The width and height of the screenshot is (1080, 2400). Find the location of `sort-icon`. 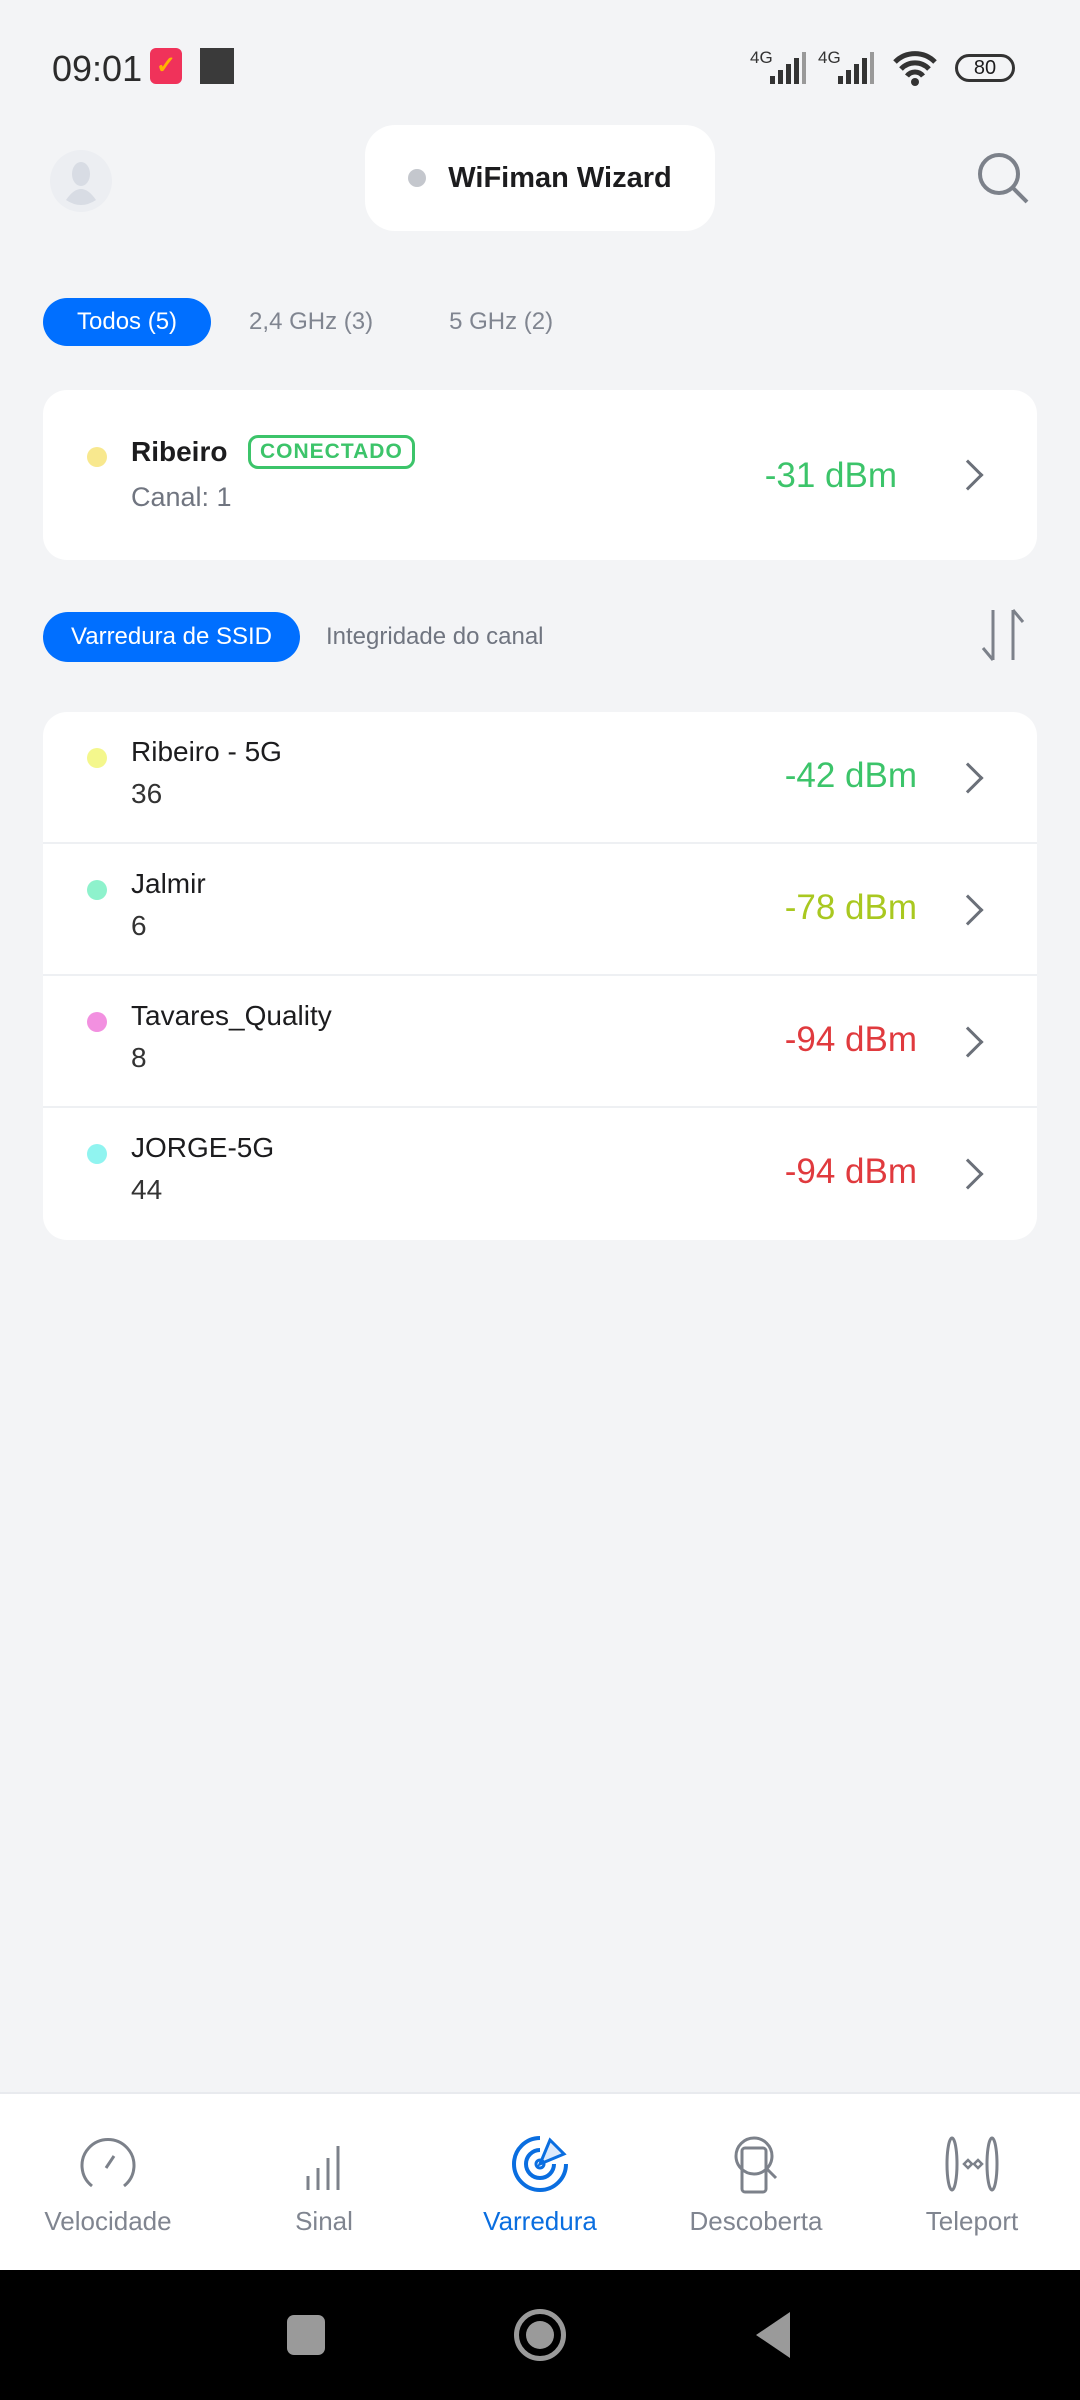

sort-icon is located at coordinates (1003, 635).